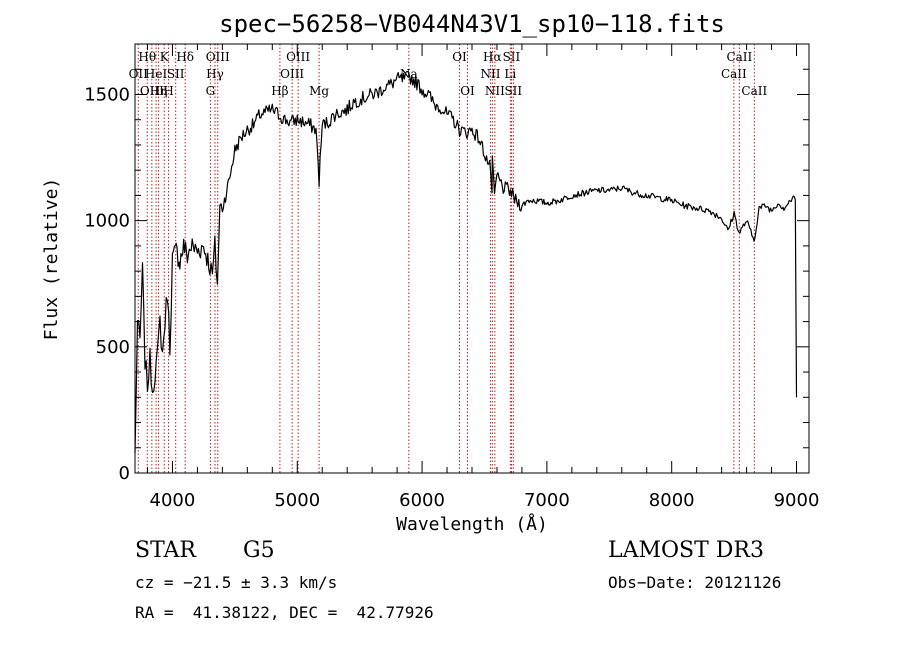 The width and height of the screenshot is (900, 649). I want to click on spectral-line-label: OII, so click(139, 74).